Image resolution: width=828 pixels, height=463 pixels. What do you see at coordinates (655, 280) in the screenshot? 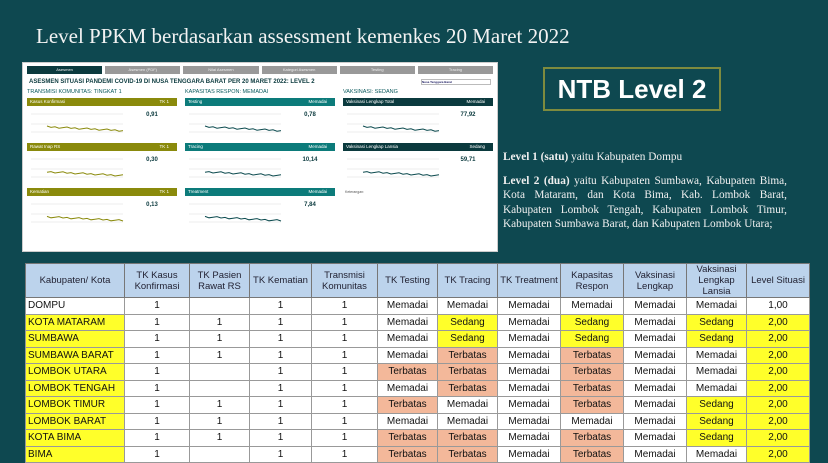
I see `column-header: Vaksinasi Lengkap` at bounding box center [655, 280].